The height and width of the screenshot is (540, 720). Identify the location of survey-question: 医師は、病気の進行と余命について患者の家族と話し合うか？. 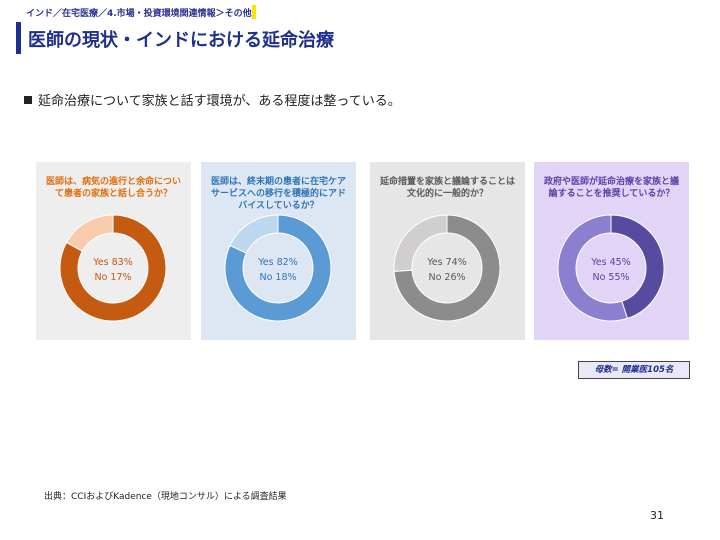
(113, 188).